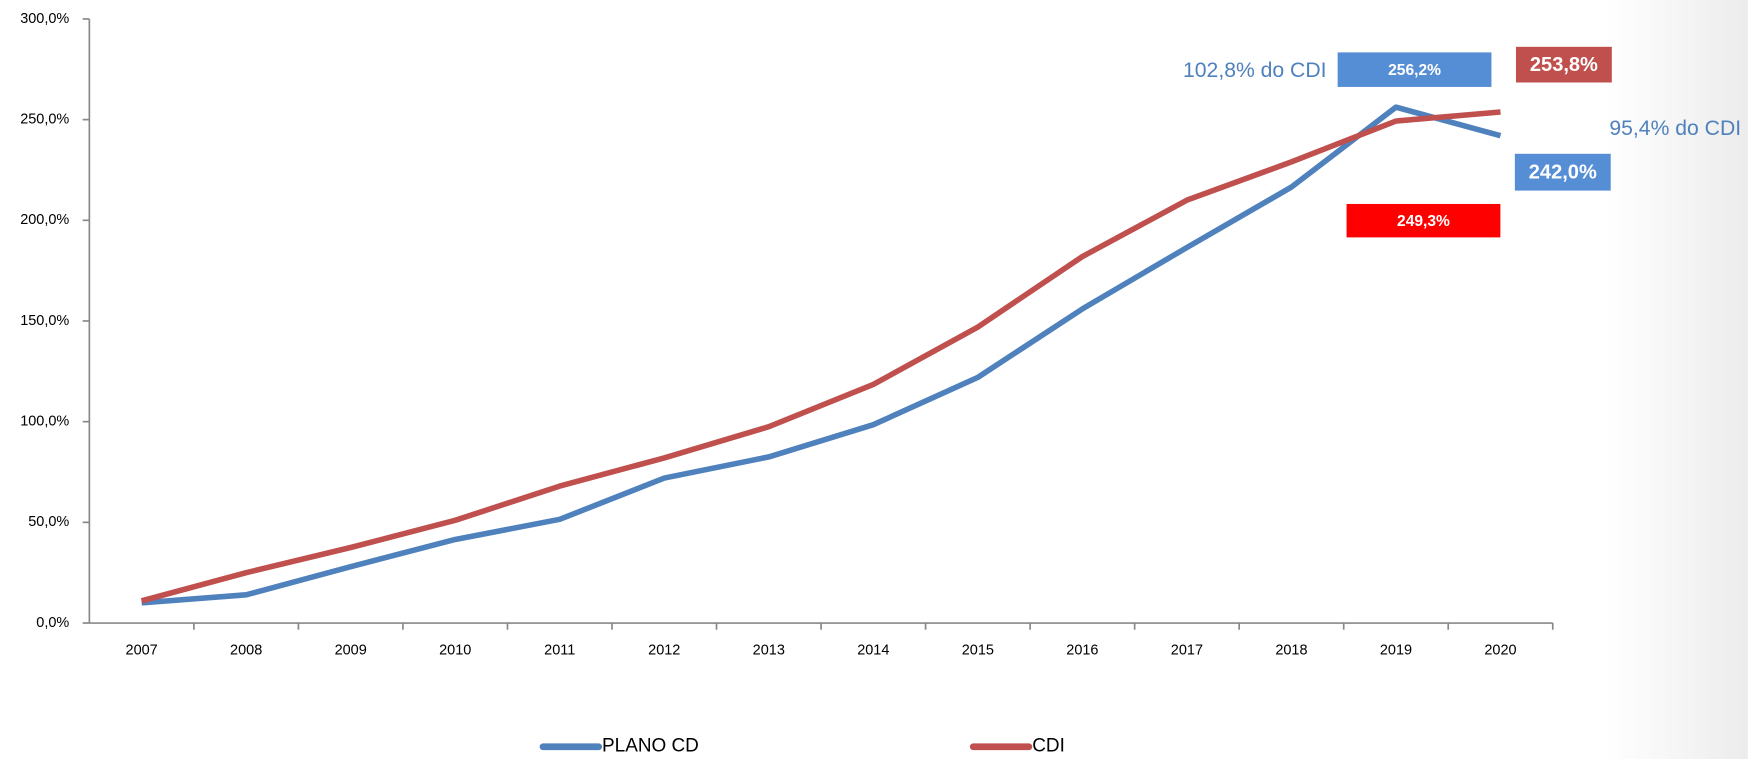  What do you see at coordinates (142, 651) in the screenshot?
I see `x-tick-label: 2007` at bounding box center [142, 651].